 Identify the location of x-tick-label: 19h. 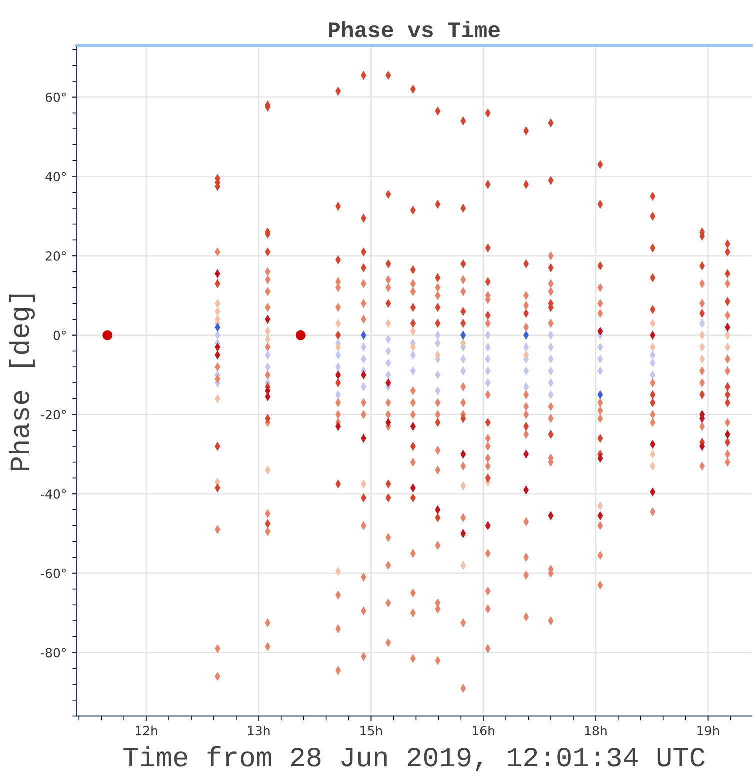
(709, 731).